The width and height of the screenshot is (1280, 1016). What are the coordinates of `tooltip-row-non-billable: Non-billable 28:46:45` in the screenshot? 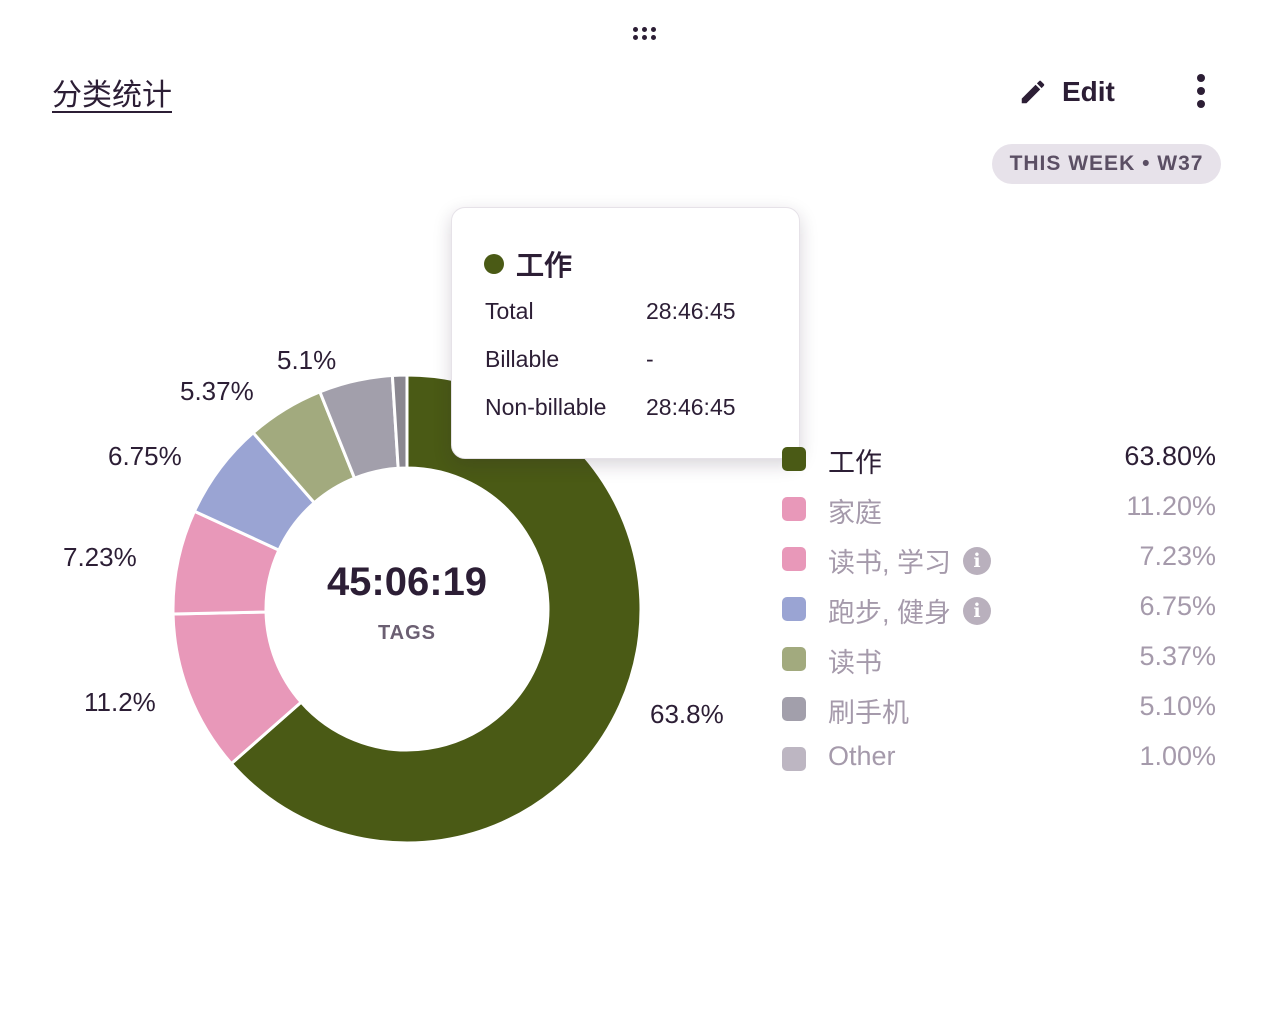 It's located at (630, 409).